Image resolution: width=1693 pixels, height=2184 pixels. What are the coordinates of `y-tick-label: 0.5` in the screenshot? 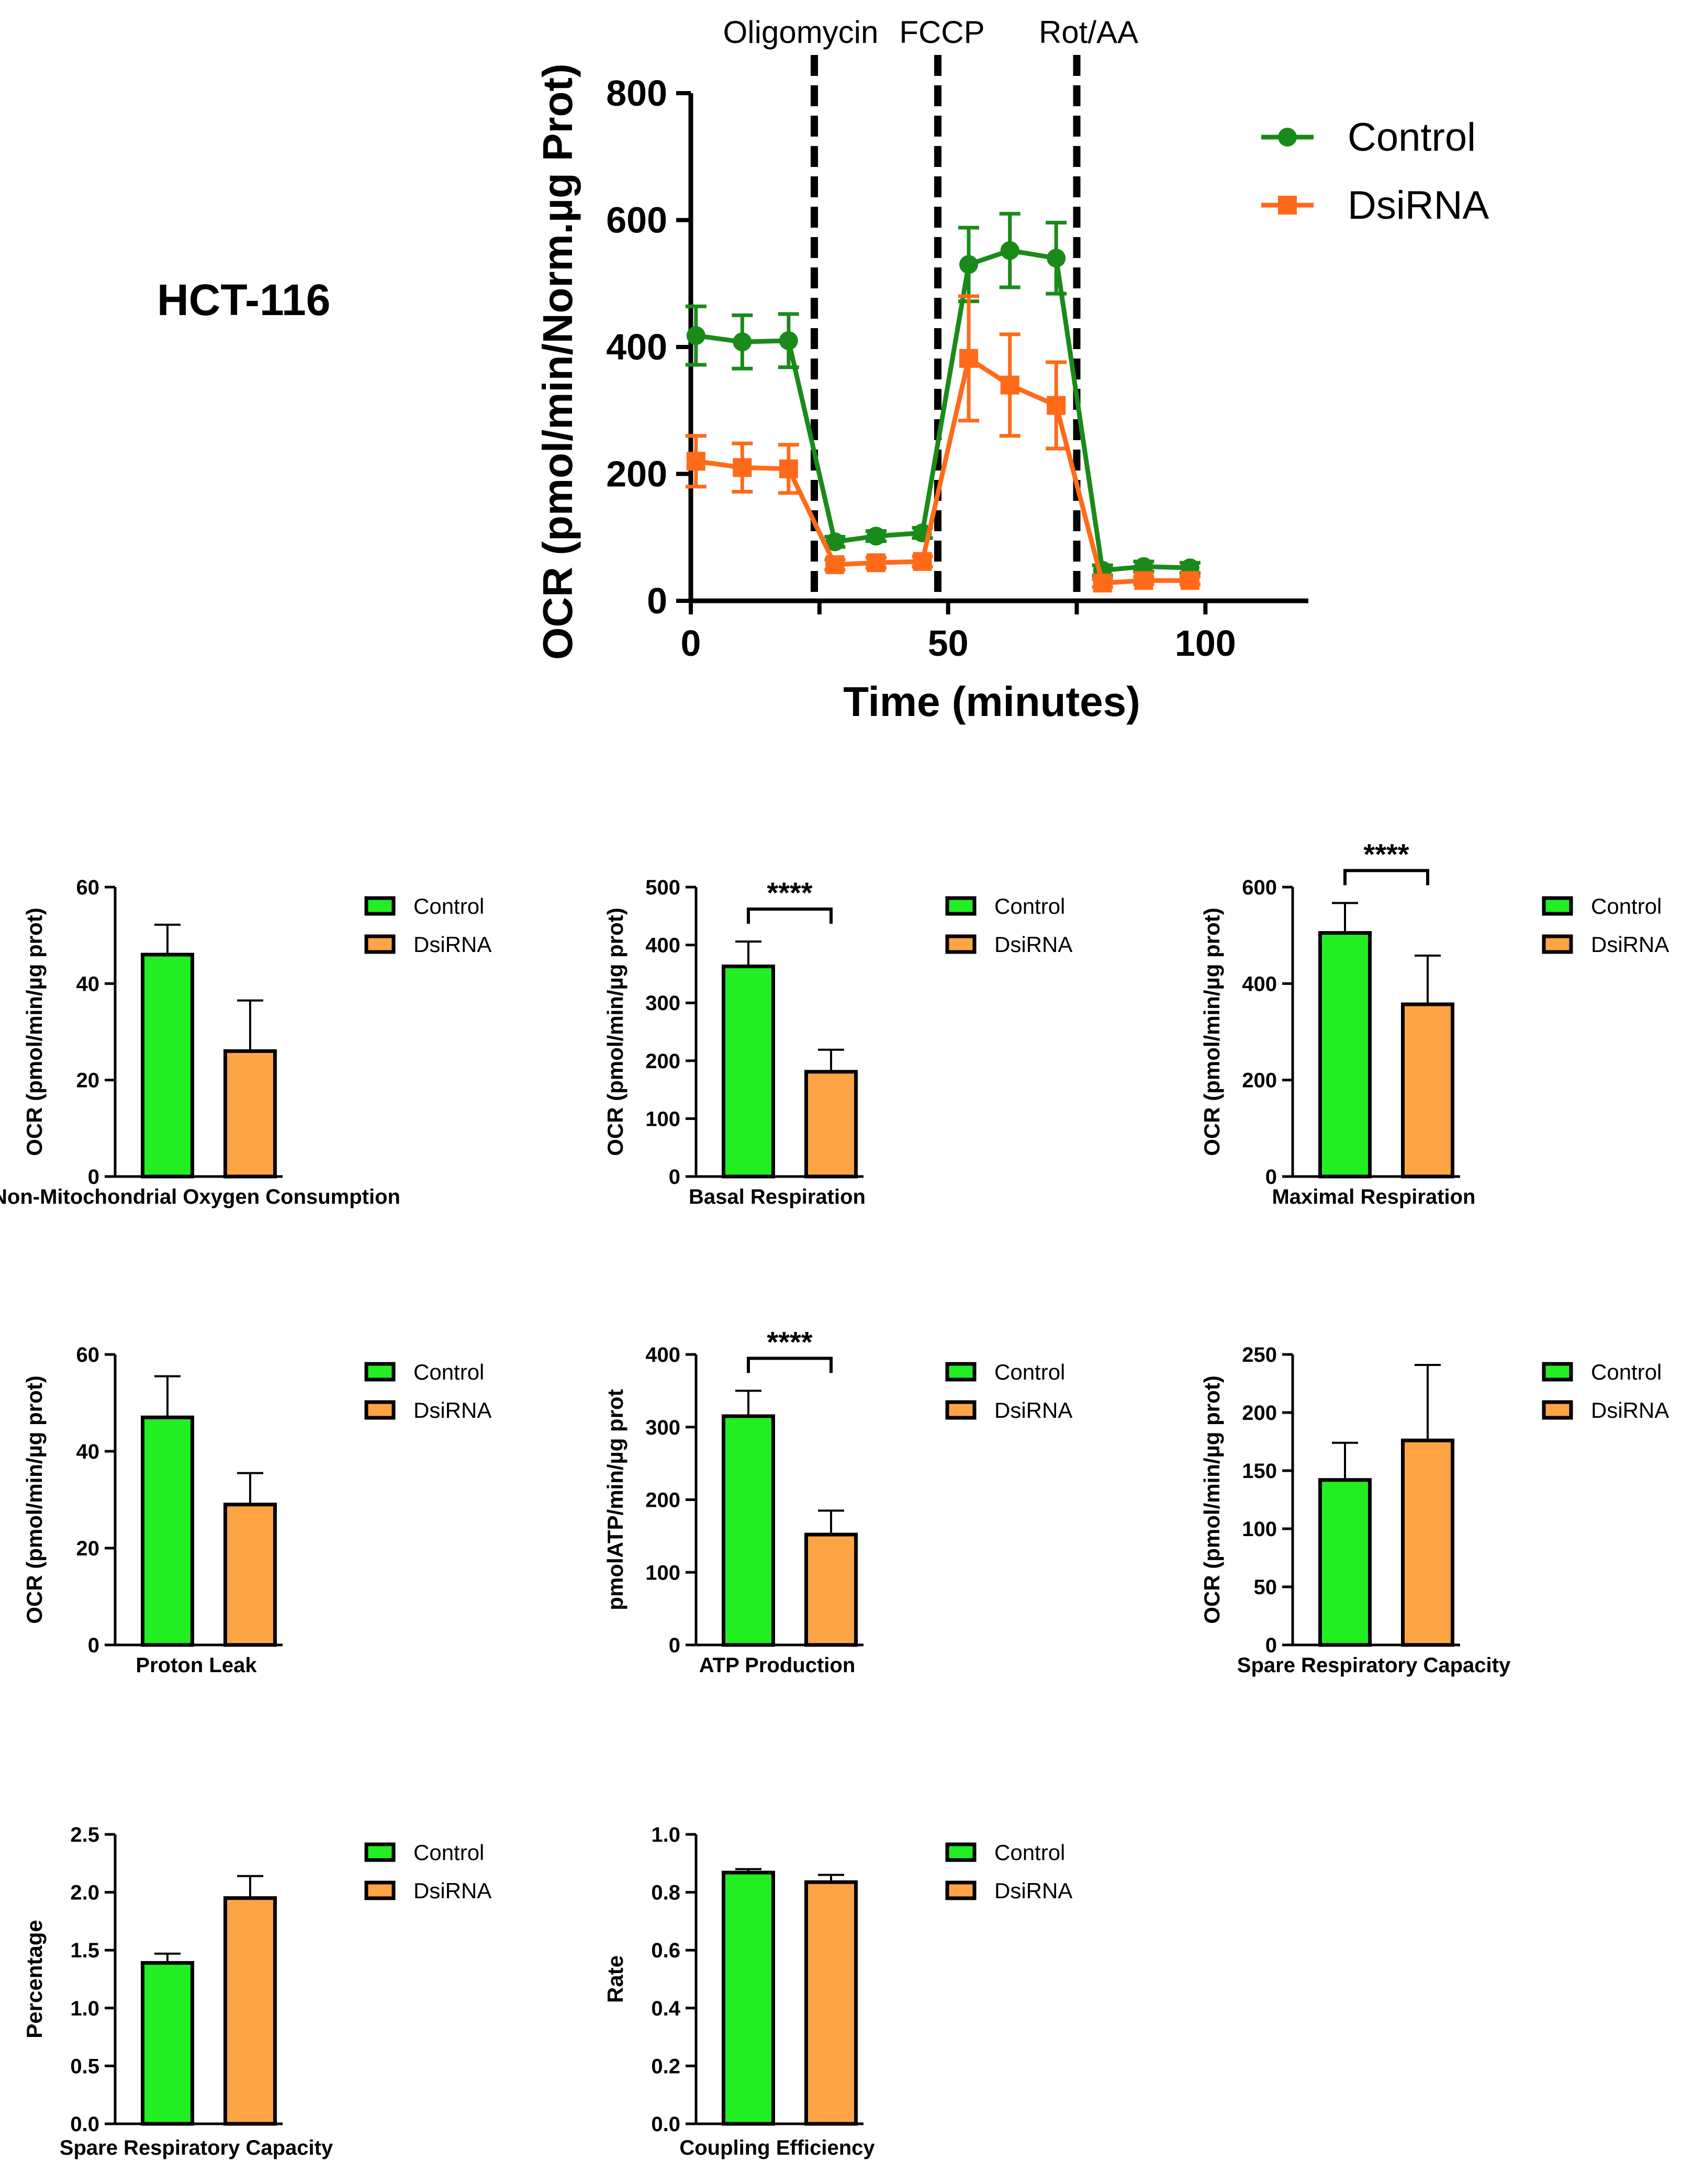 It's located at (84, 2066).